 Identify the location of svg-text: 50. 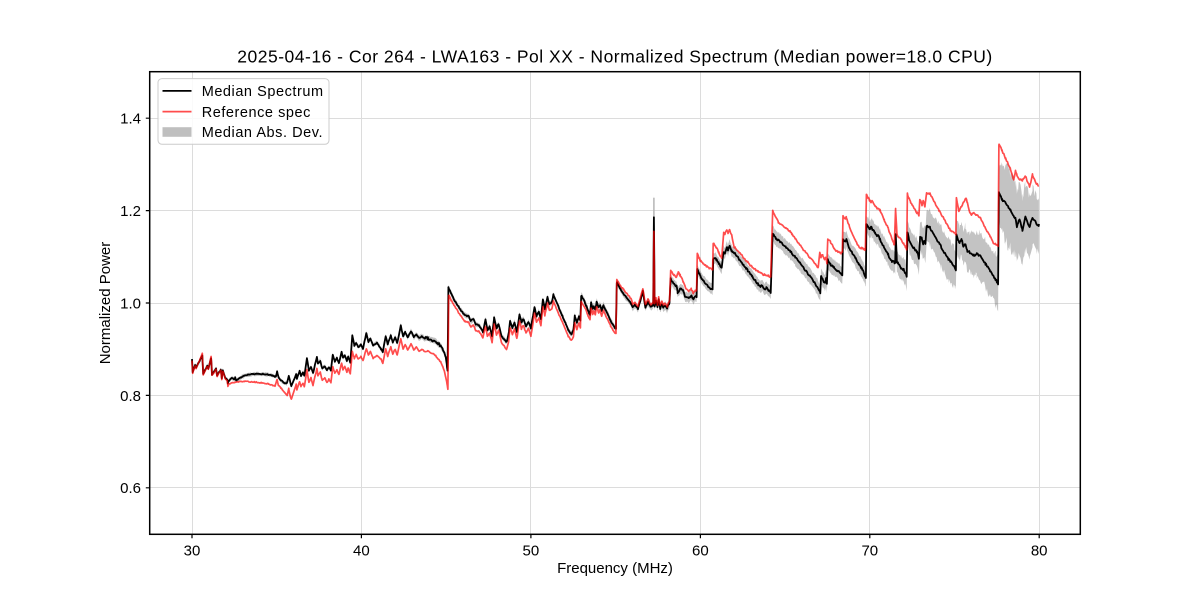
(531, 551).